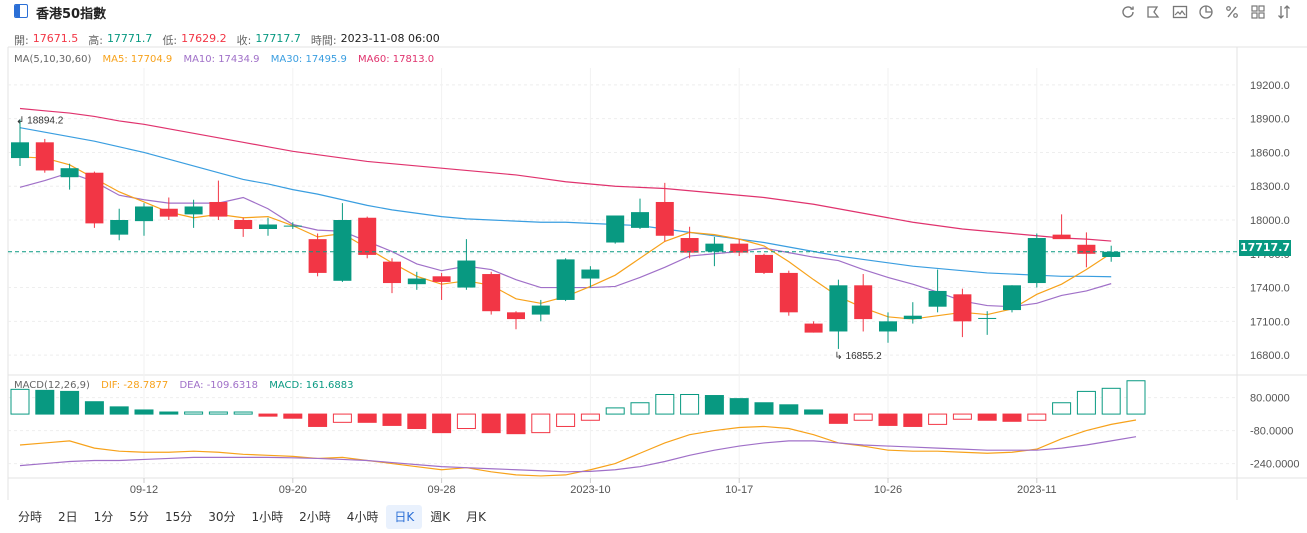 Image resolution: width=1307 pixels, height=533 pixels. I want to click on ma10-value: MA10: 17434.9, so click(221, 59).